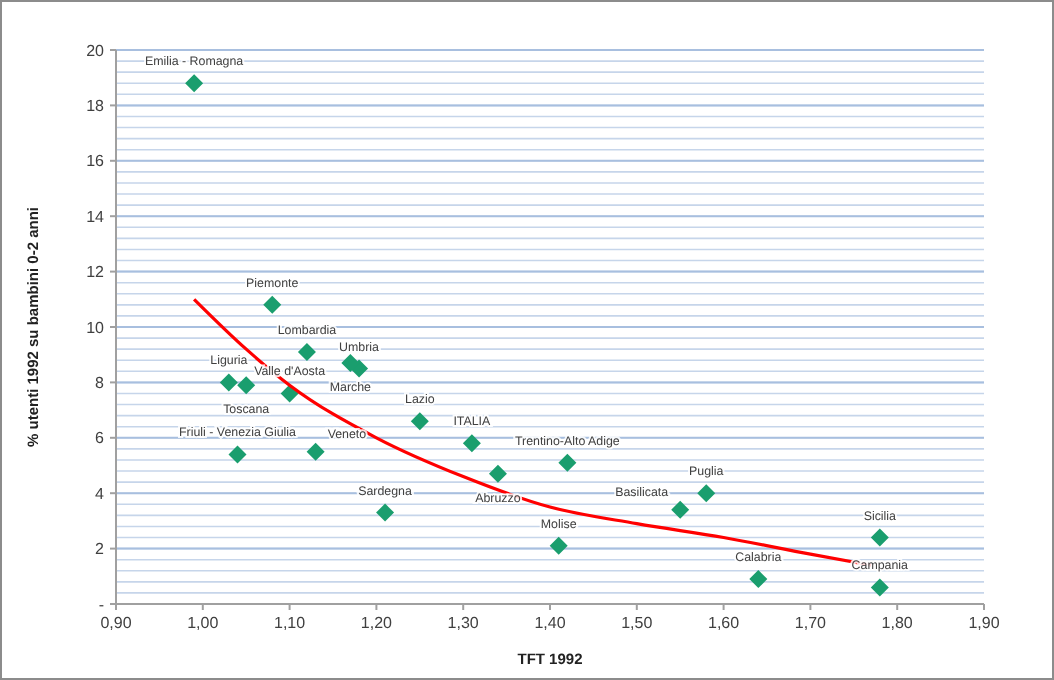  What do you see at coordinates (96, 216) in the screenshot?
I see `y-tick-label: 14` at bounding box center [96, 216].